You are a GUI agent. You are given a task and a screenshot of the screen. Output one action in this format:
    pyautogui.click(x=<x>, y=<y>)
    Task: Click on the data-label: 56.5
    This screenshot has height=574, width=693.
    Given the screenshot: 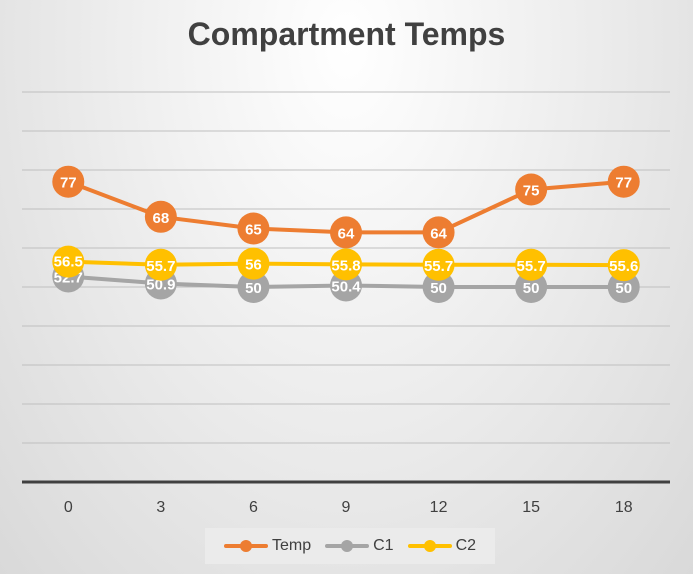 What is the action you would take?
    pyautogui.click(x=68, y=262)
    